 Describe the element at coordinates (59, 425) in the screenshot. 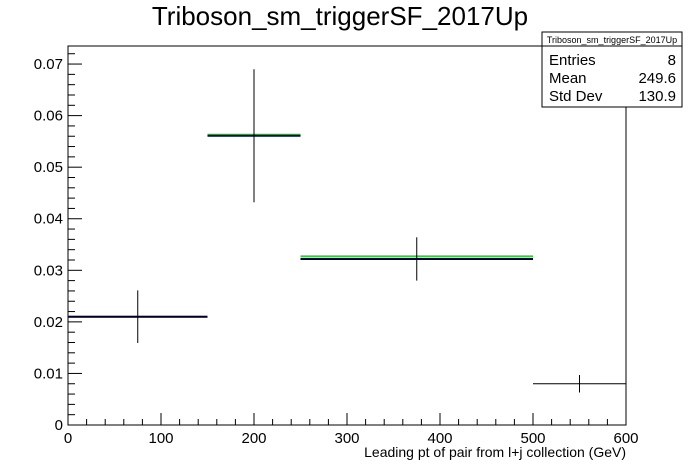

I see `y-tick-label: 0` at that location.